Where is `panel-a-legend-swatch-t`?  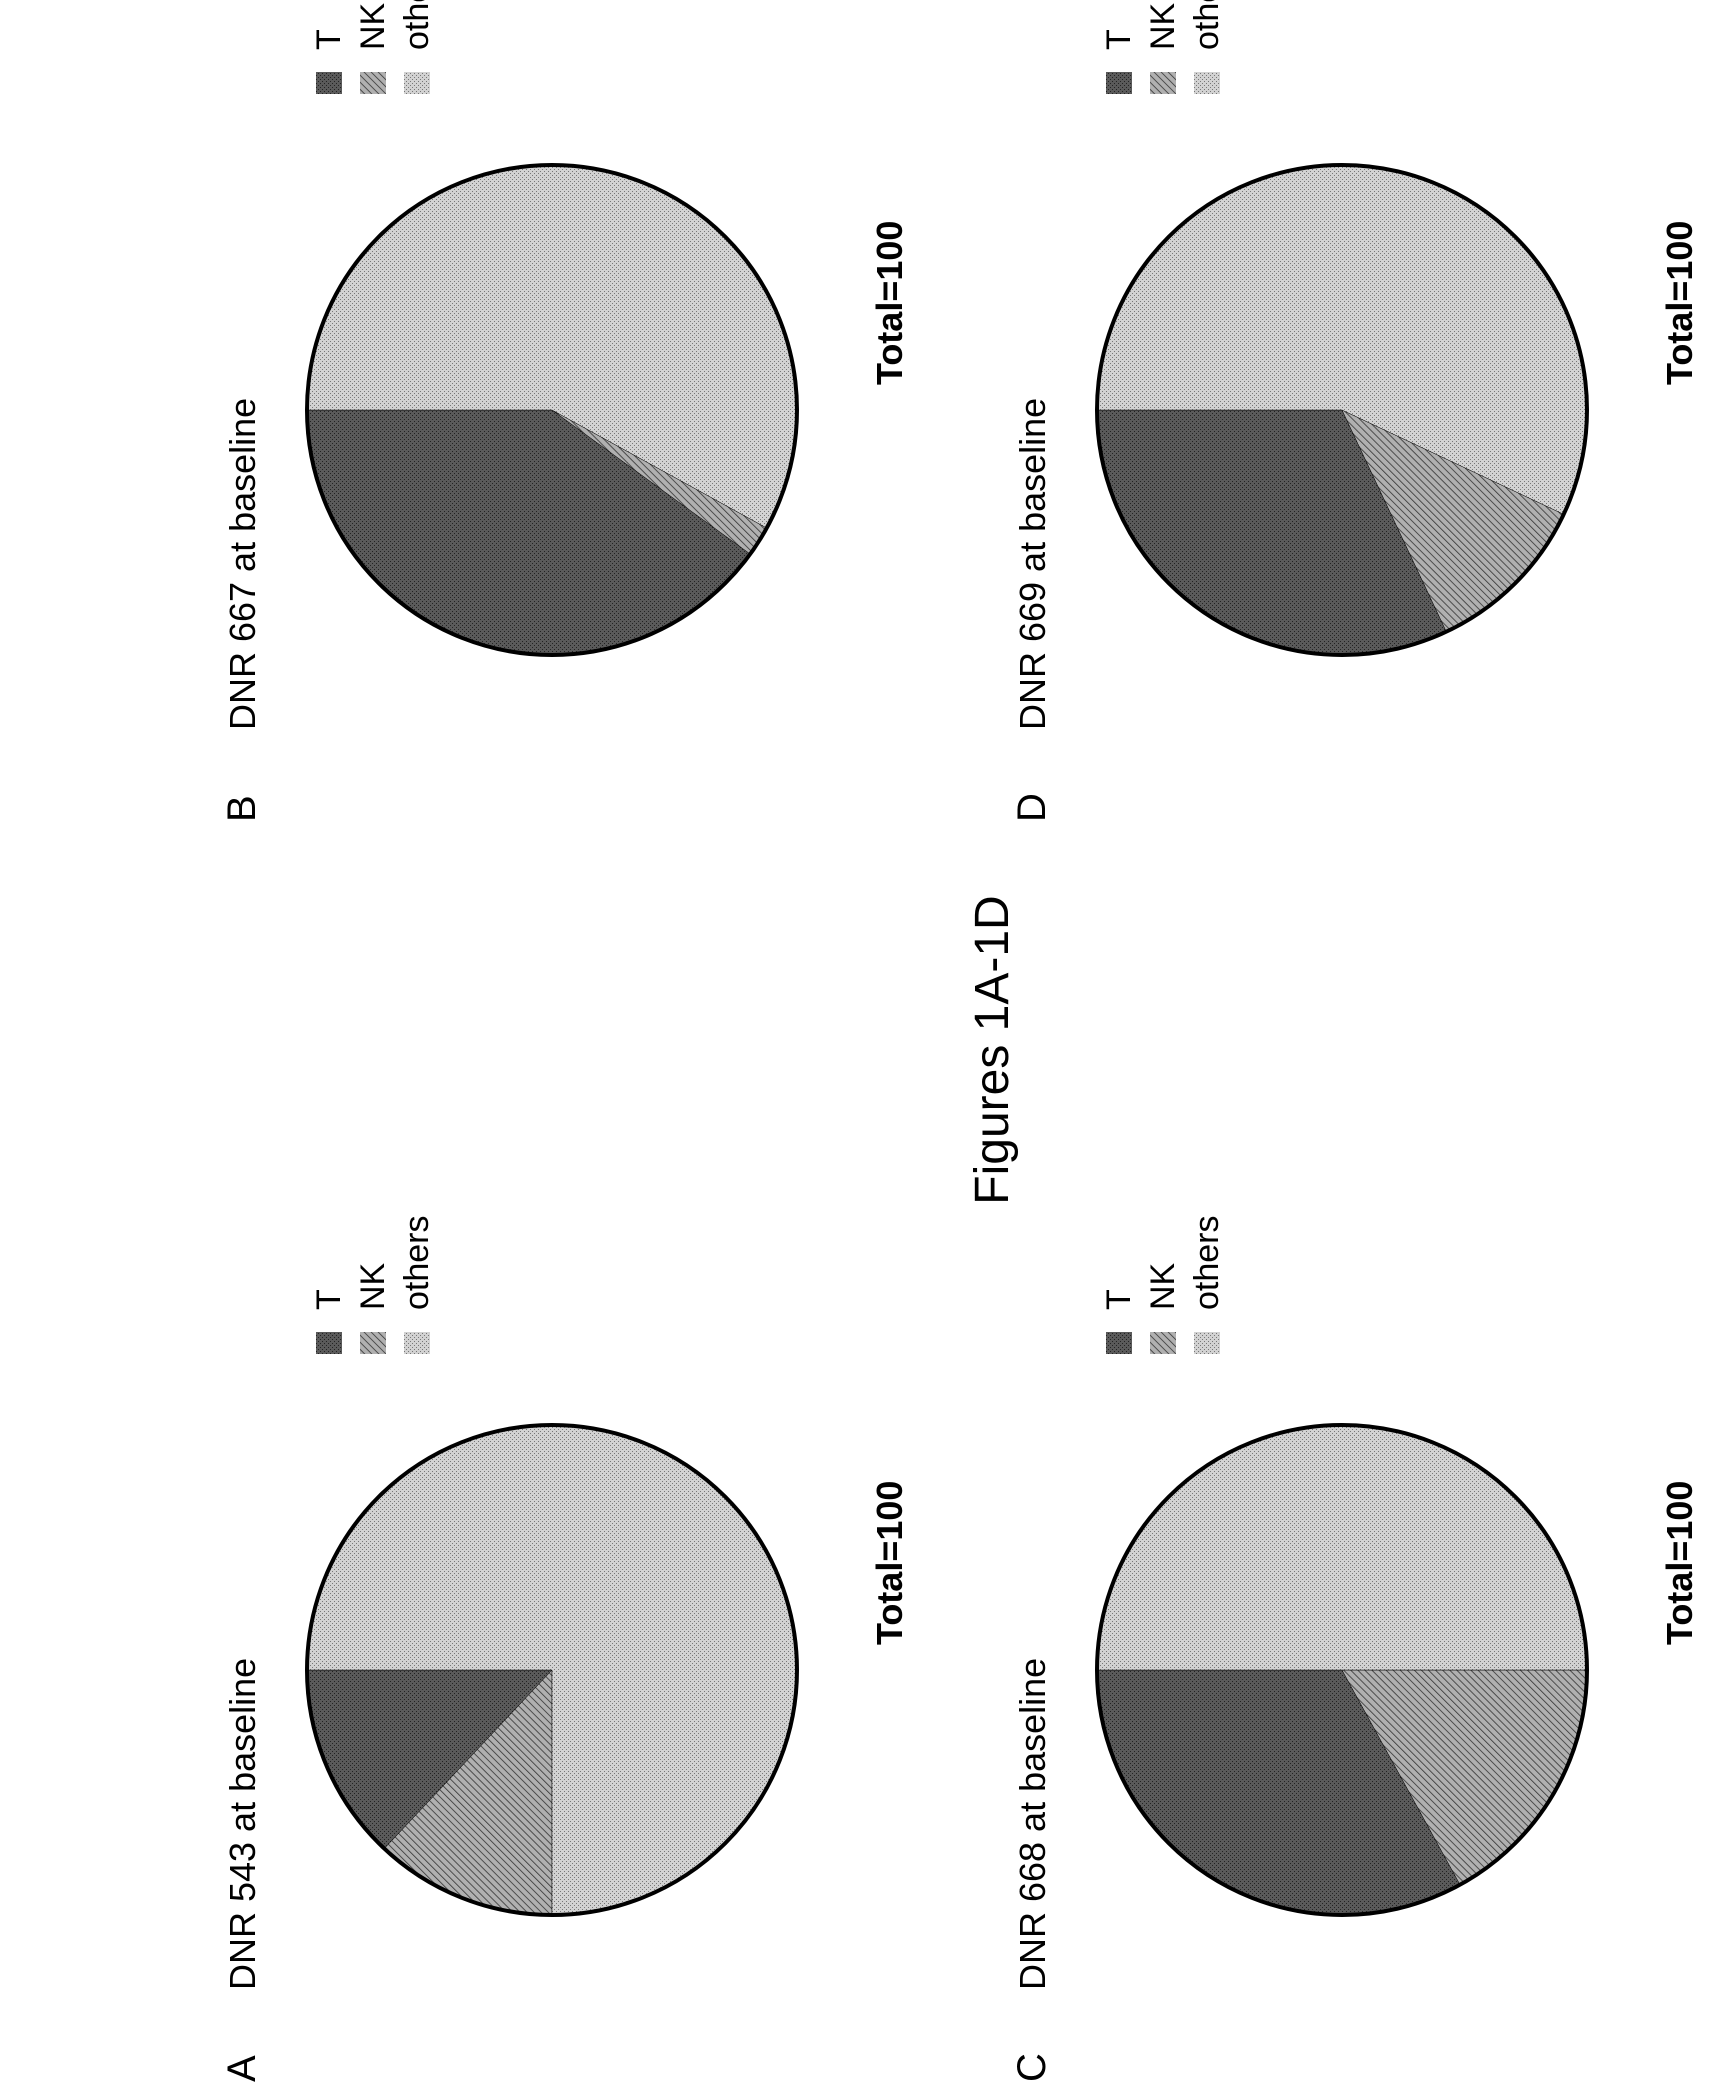
panel-a-legend-swatch-t is located at coordinates (329, 1343).